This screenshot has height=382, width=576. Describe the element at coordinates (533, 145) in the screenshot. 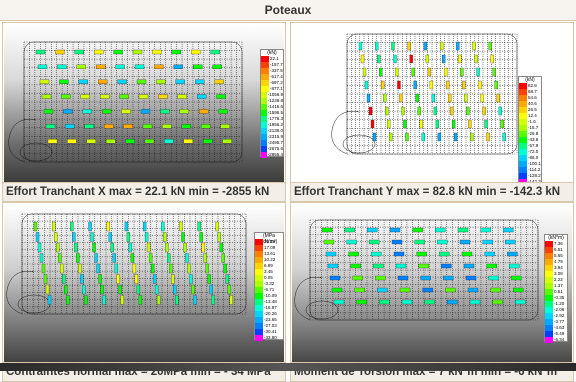

I see `legend-value: -57.9` at that location.